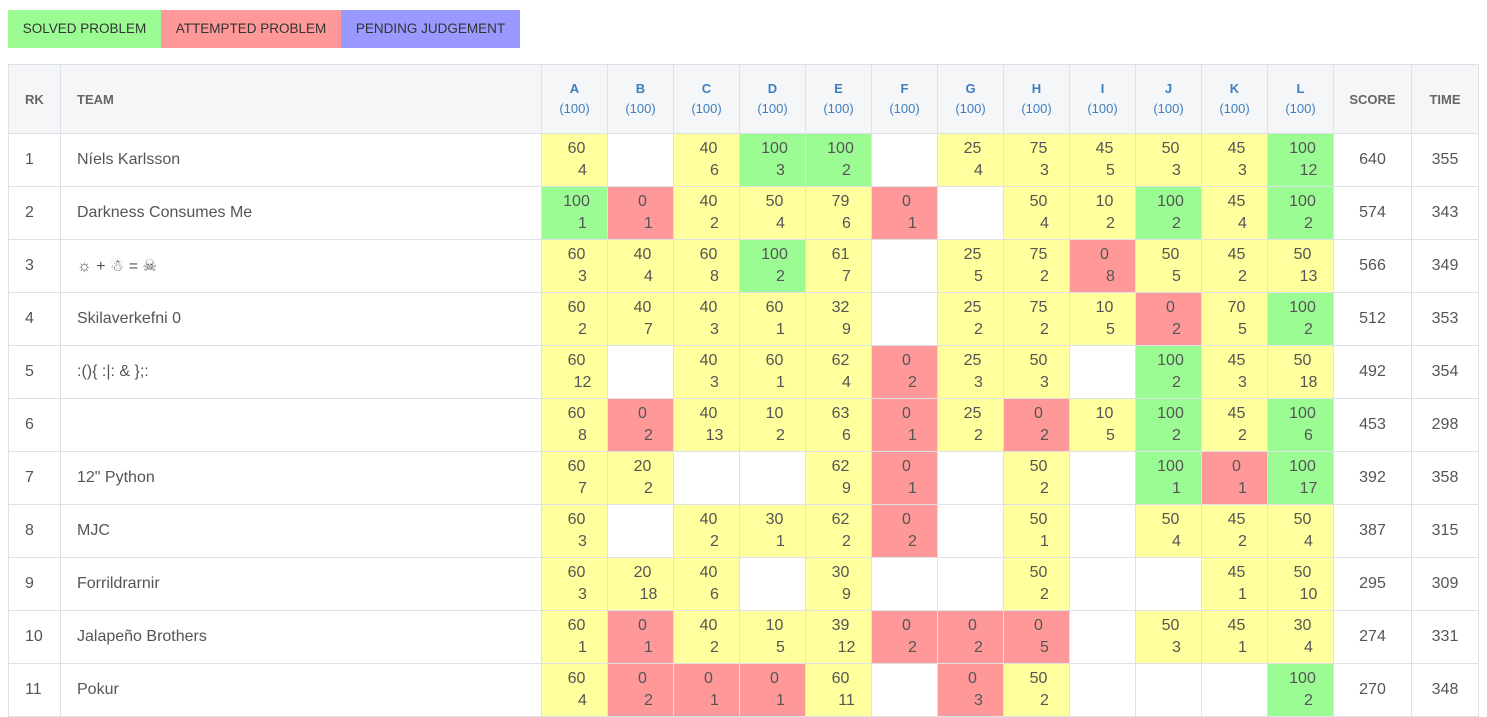 This screenshot has width=1487, height=717. I want to click on problem-cell-e: 32 9, so click(838, 319).